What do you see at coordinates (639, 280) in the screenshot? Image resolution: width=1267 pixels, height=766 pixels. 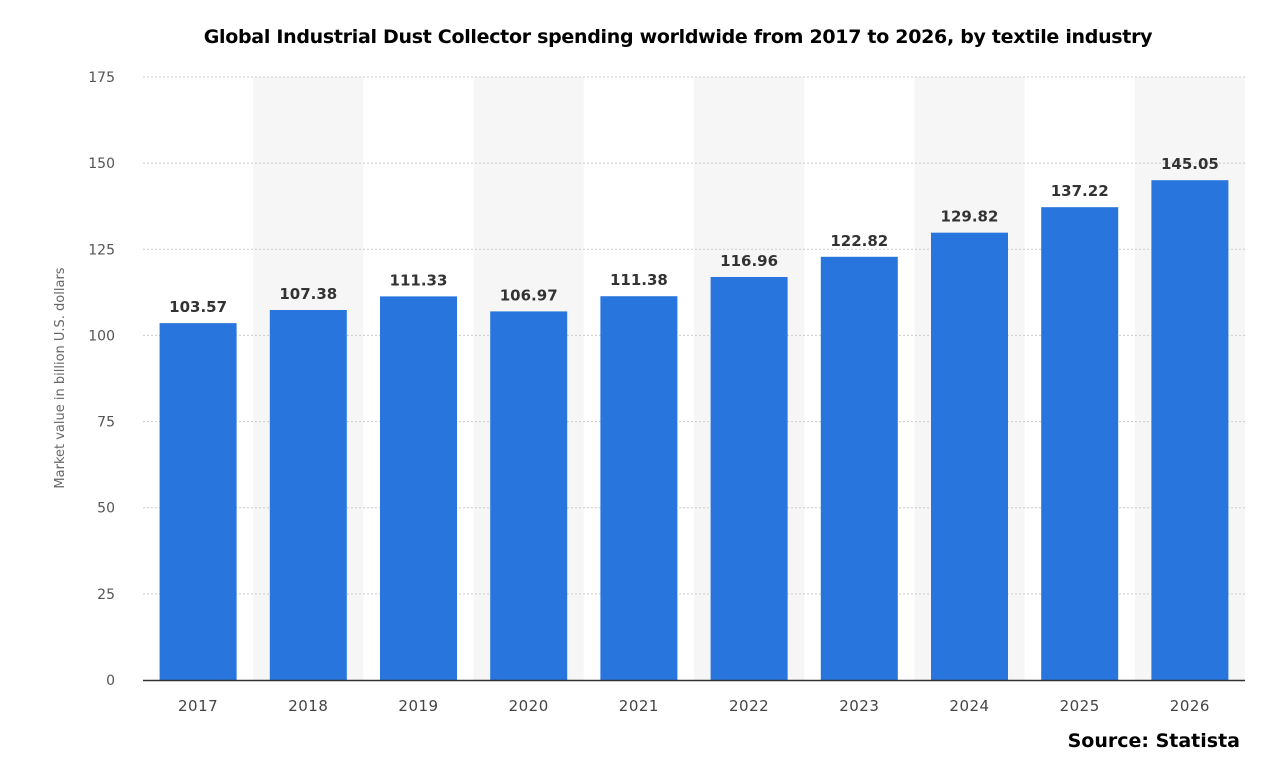 I see `data-label: 111.38` at bounding box center [639, 280].